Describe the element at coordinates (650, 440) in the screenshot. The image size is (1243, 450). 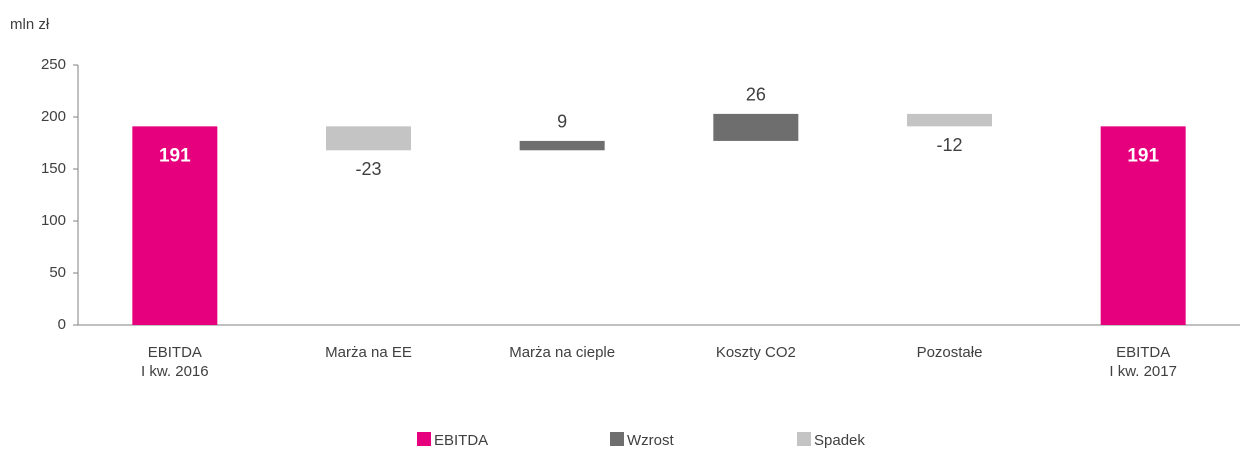
I see `legend-label: Wzrost` at that location.